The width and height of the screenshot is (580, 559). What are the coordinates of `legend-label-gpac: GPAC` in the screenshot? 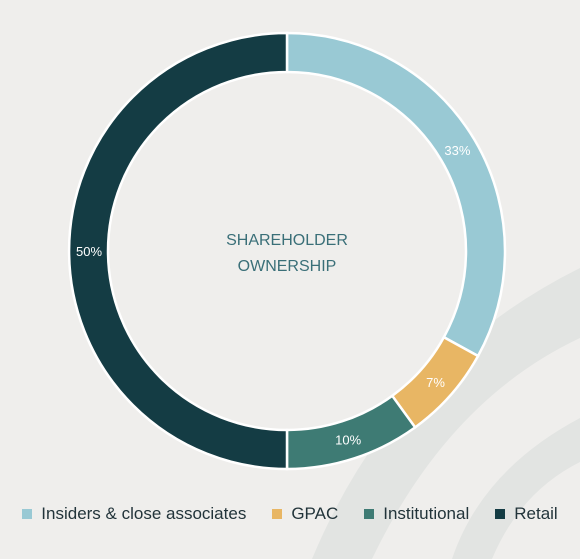 It's located at (315, 513).